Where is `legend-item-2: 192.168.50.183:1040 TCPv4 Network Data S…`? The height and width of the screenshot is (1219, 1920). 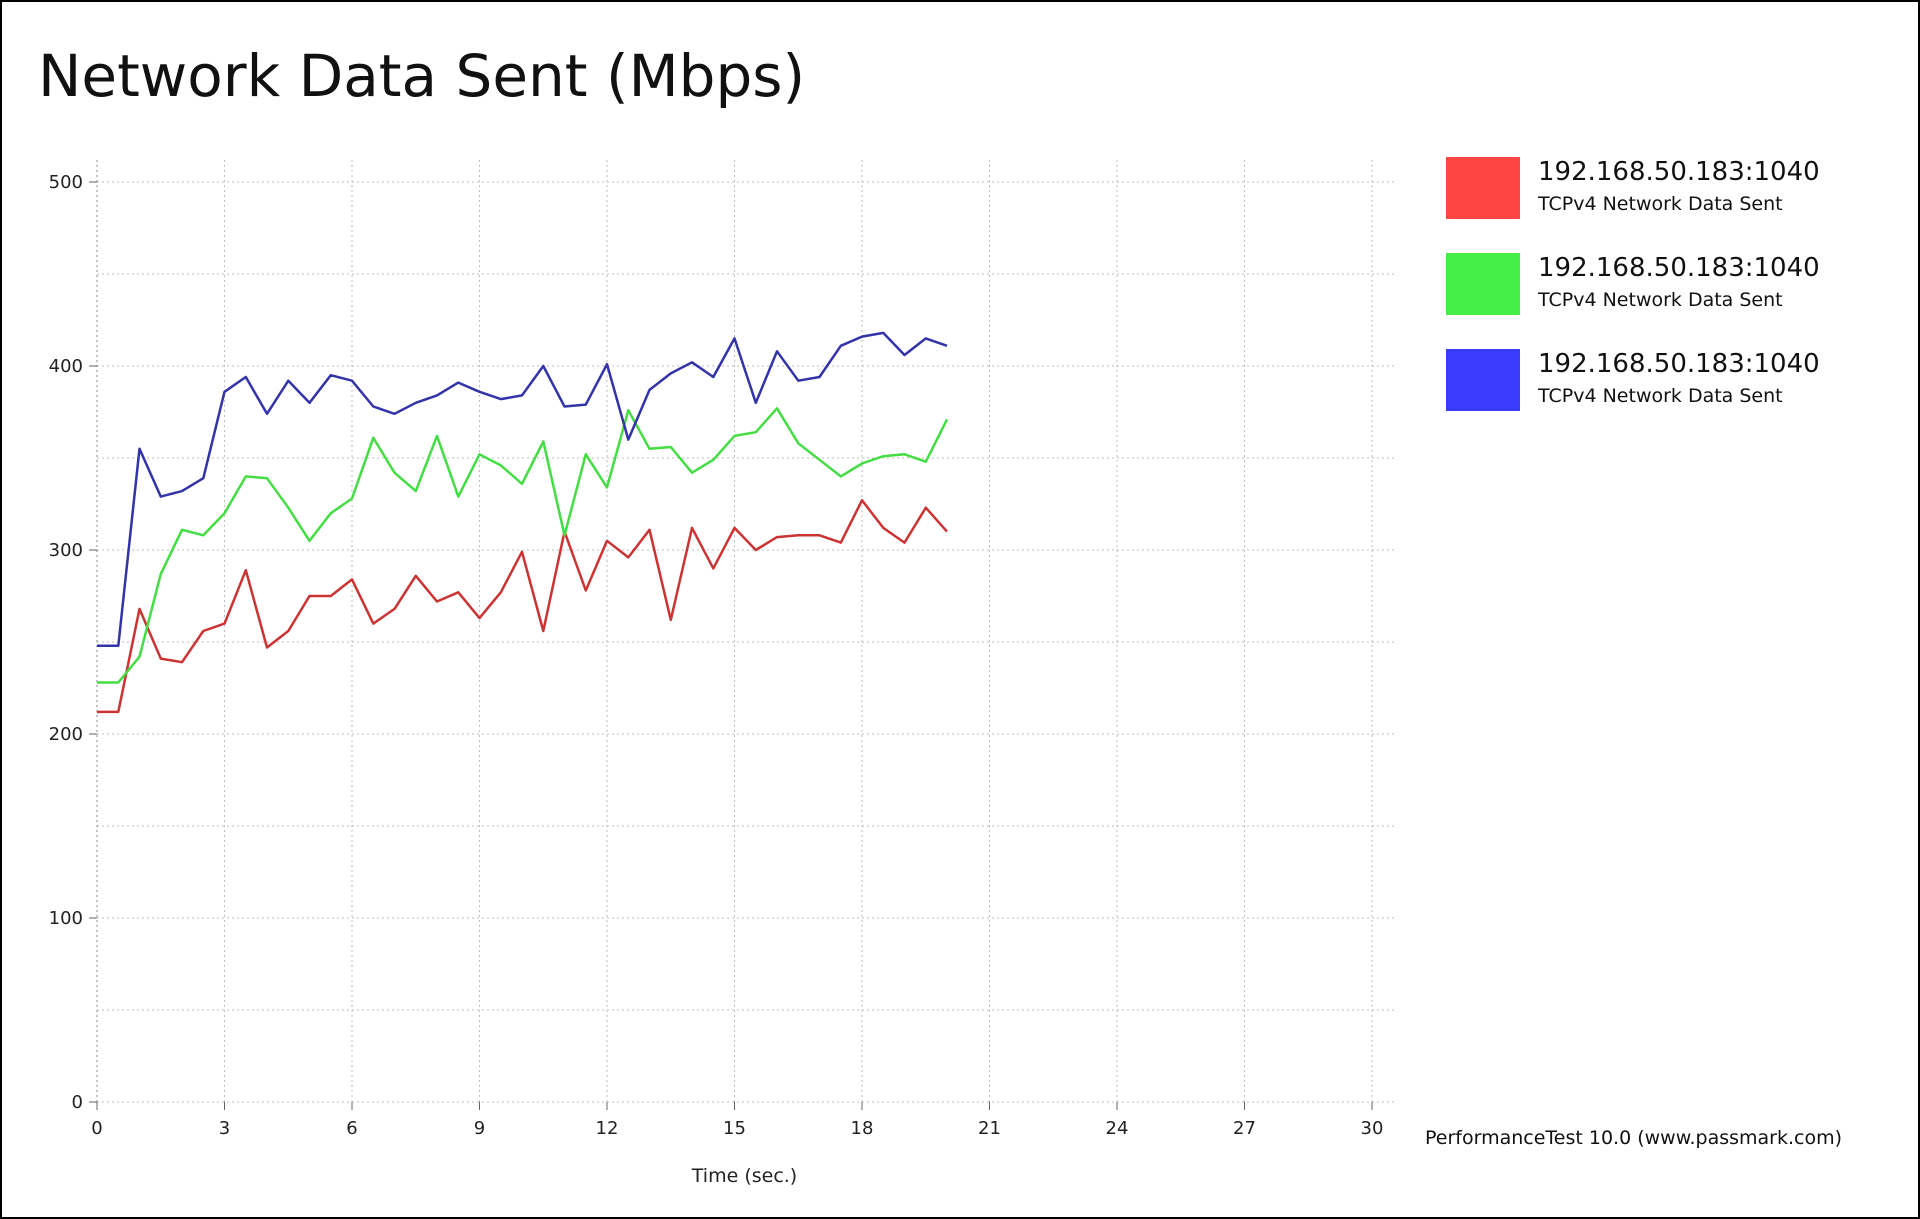 legend-item-2: 192.168.50.183:1040 TCPv4 Network Data S… is located at coordinates (1666, 285).